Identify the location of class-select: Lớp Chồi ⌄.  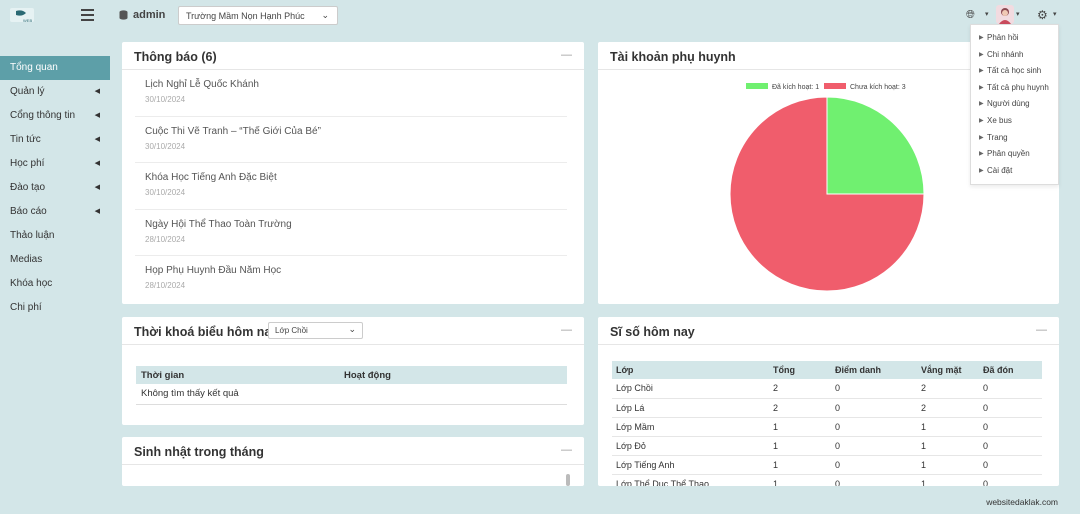
(315, 330).